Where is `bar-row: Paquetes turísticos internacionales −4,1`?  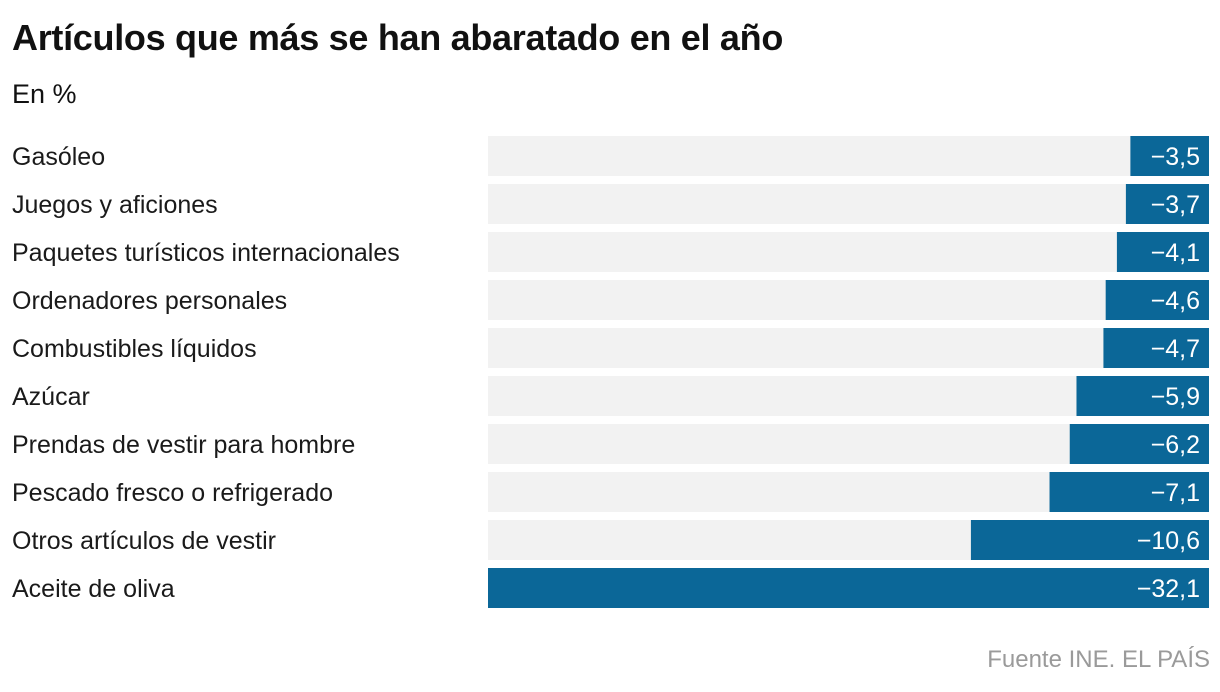
bar-row: Paquetes turísticos internacionales −4,1 is located at coordinates (610, 252).